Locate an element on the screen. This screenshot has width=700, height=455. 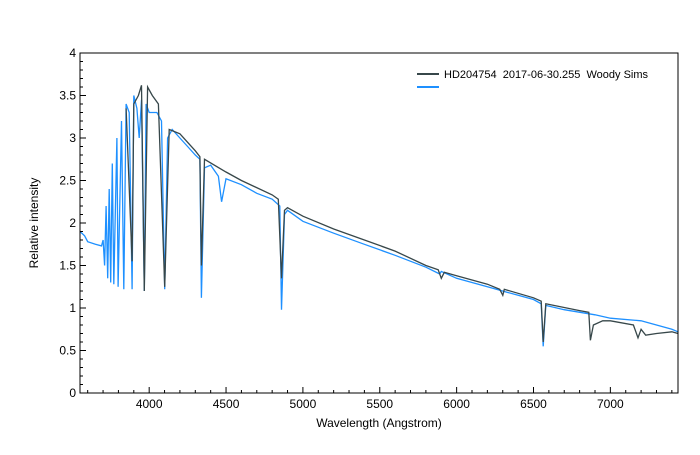
y-tick-label: 2 is located at coordinates (72, 223).